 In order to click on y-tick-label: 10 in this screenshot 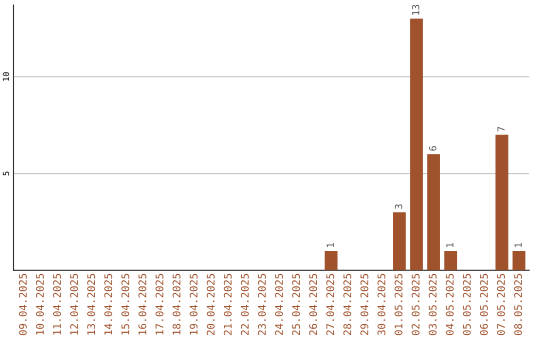, I will do `click(6, 76)`.